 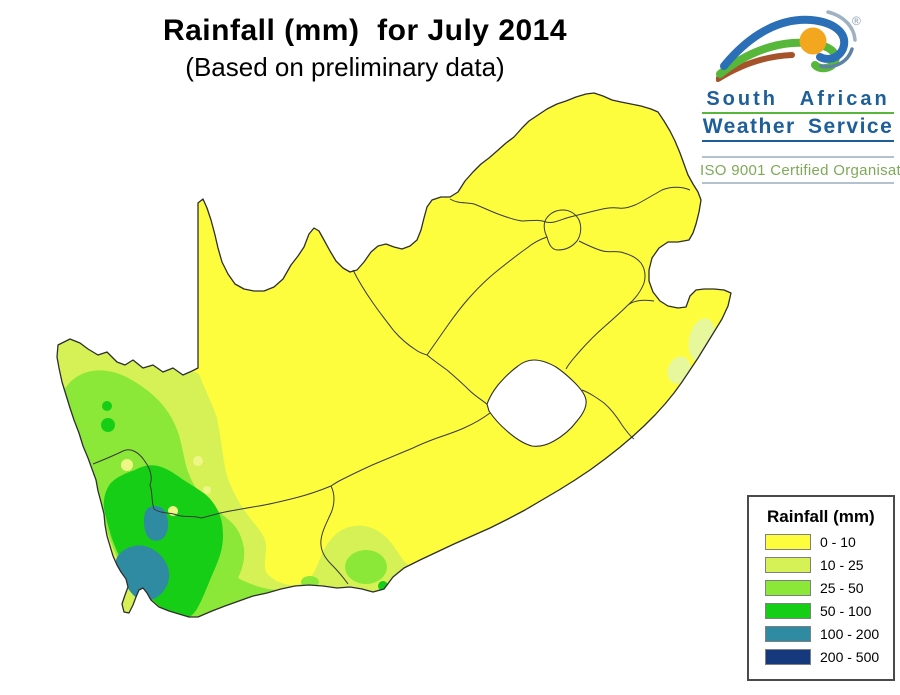 I want to click on legend-row: 100 - 200, so click(x=829, y=633).